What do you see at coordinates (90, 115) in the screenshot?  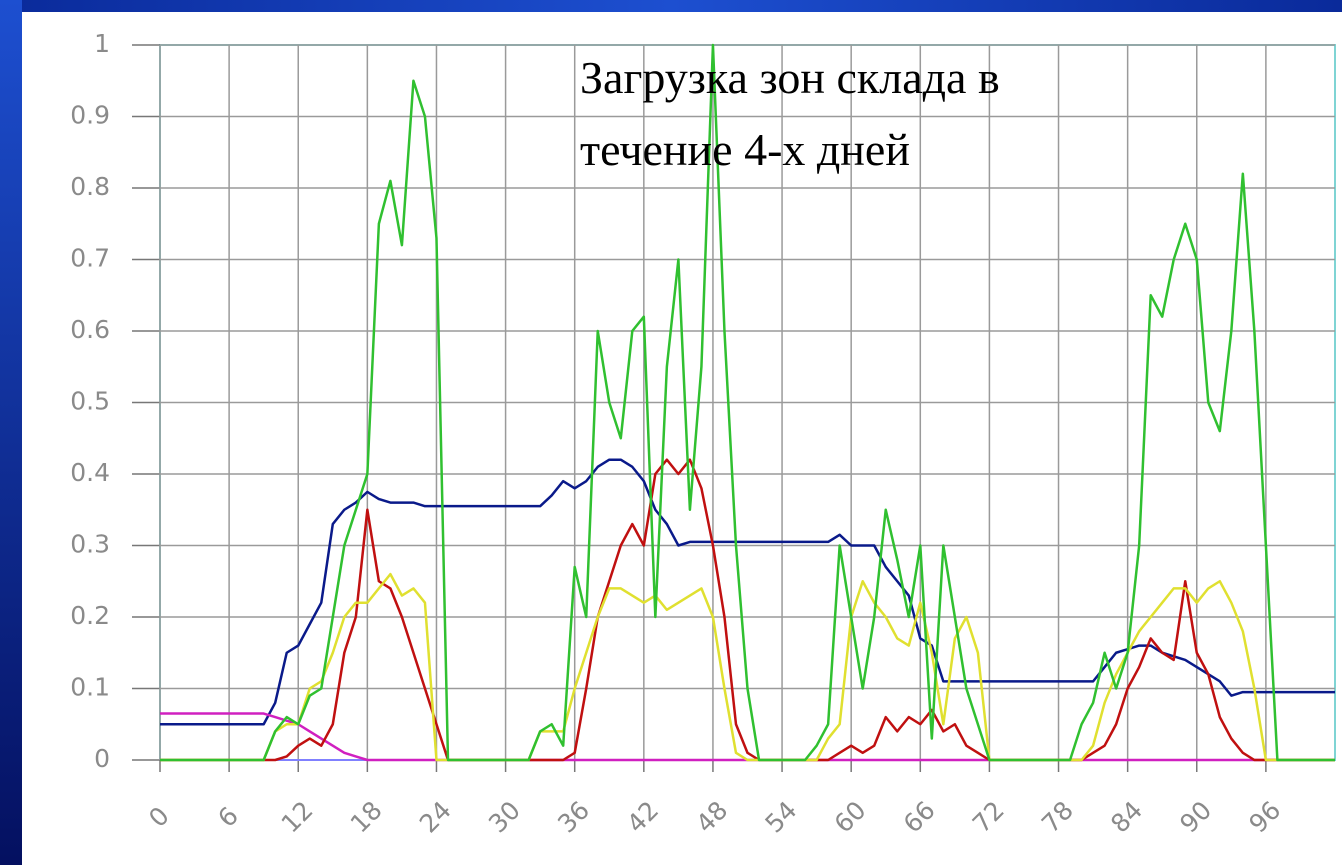 I see `y-tick-label: 0.9` at bounding box center [90, 115].